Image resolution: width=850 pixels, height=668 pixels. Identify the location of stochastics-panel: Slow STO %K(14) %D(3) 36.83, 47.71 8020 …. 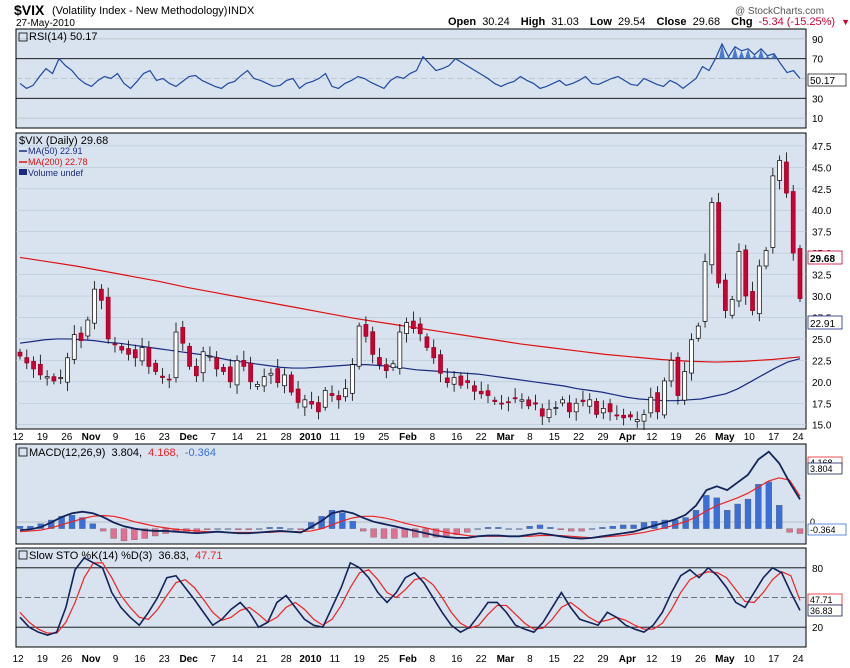
(429, 597).